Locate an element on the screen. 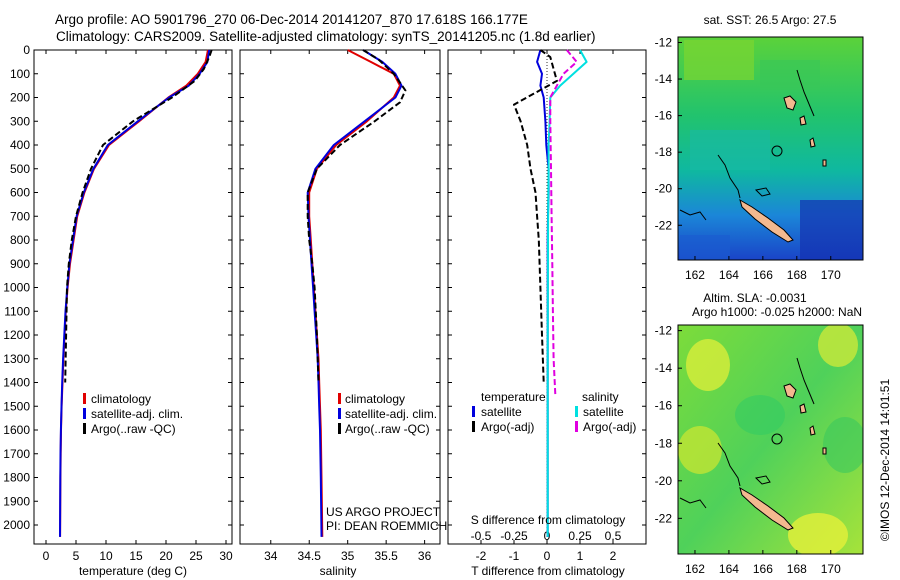 The width and height of the screenshot is (900, 580). legend-label-t-satellite: satellite is located at coordinates (501, 412).